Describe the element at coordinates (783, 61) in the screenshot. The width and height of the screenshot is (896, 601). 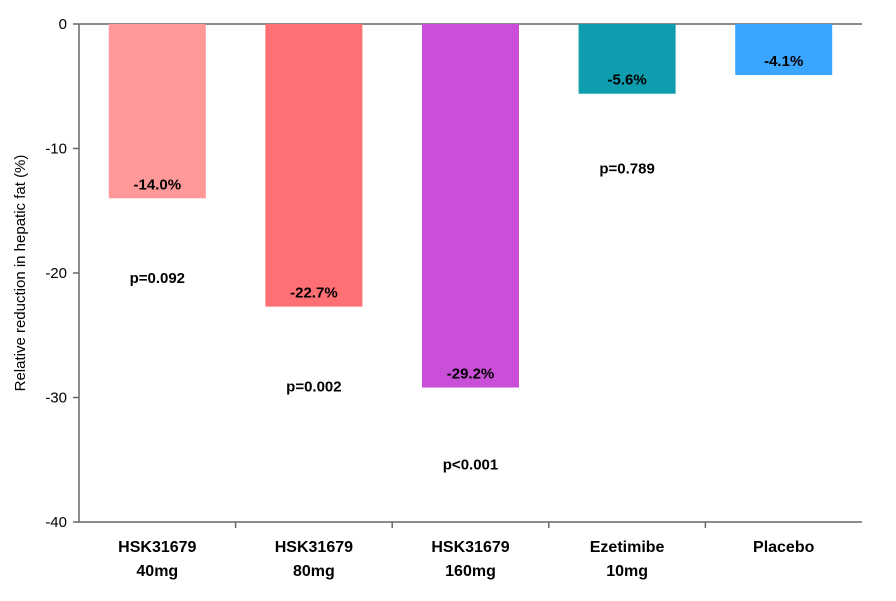
I see `data-label: -4.1%` at that location.